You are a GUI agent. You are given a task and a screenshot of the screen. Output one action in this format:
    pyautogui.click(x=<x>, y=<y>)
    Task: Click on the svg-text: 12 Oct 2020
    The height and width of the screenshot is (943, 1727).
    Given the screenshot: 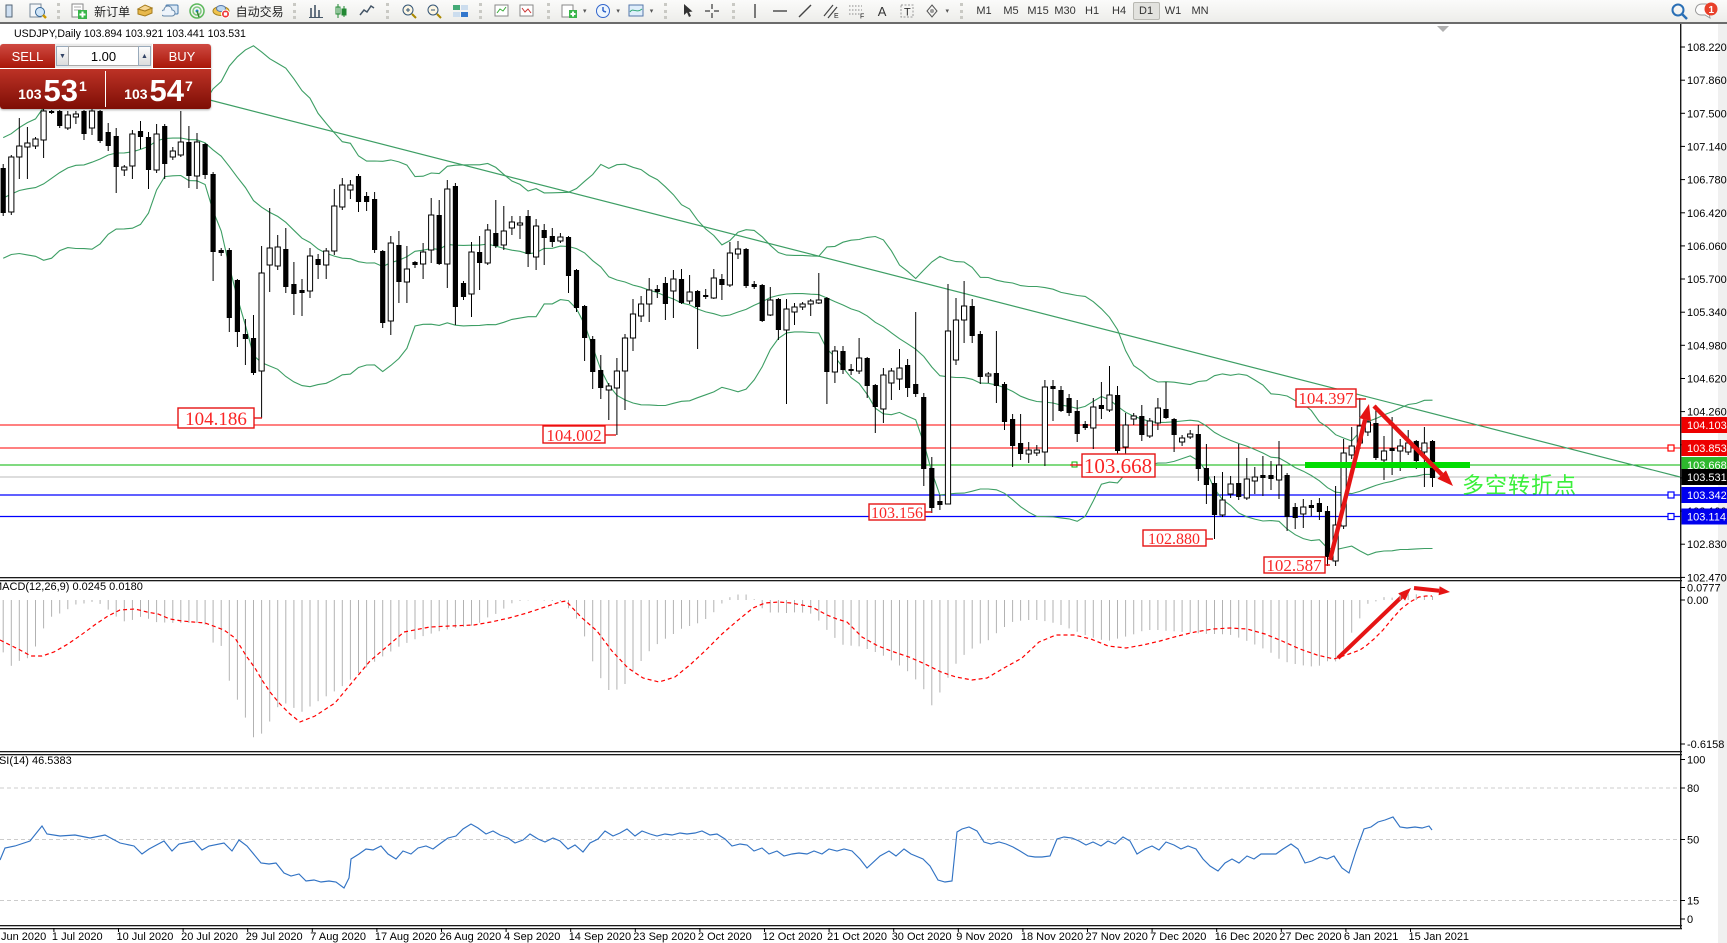 What is the action you would take?
    pyautogui.click(x=793, y=937)
    